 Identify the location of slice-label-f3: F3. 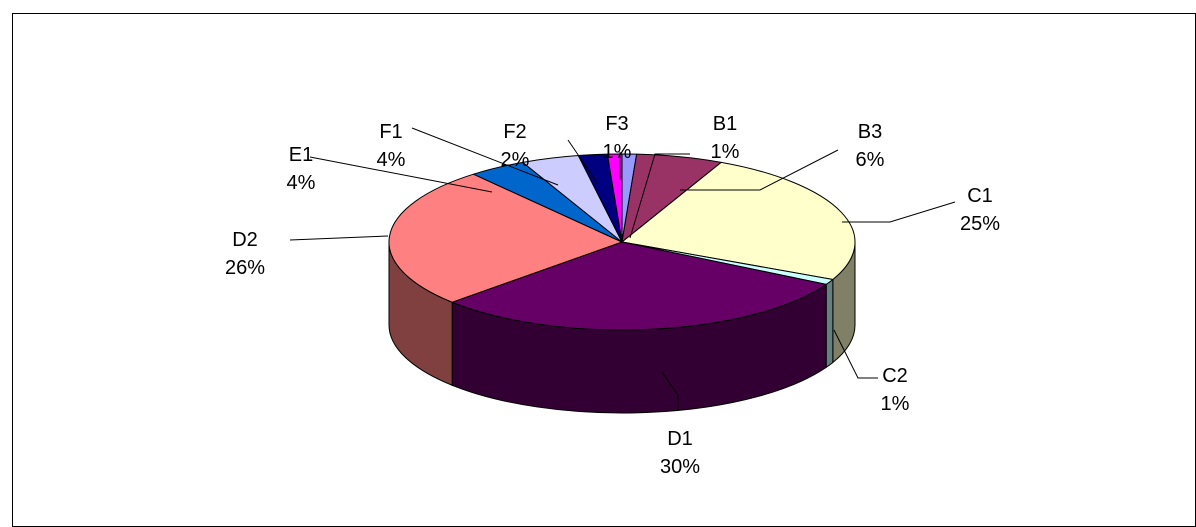
(616, 124).